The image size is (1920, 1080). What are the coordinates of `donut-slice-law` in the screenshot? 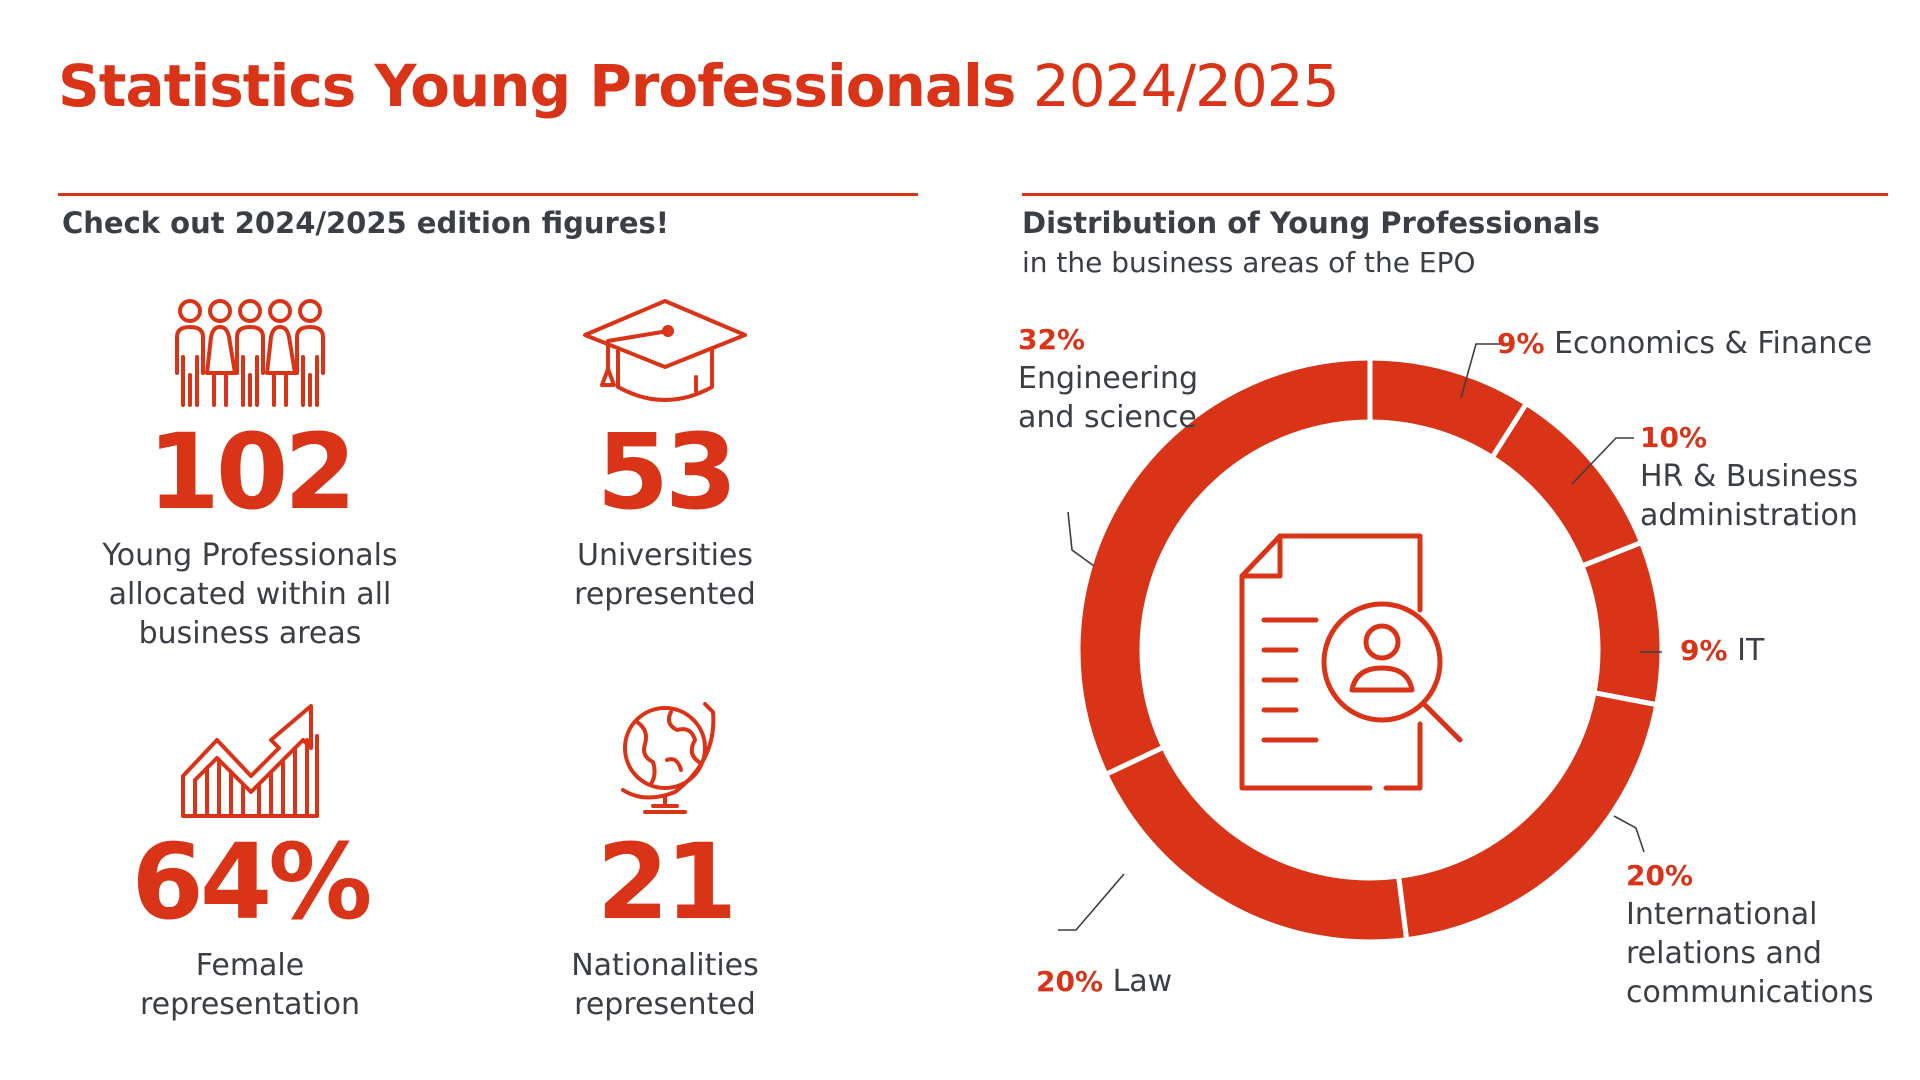 It's located at (1256, 844).